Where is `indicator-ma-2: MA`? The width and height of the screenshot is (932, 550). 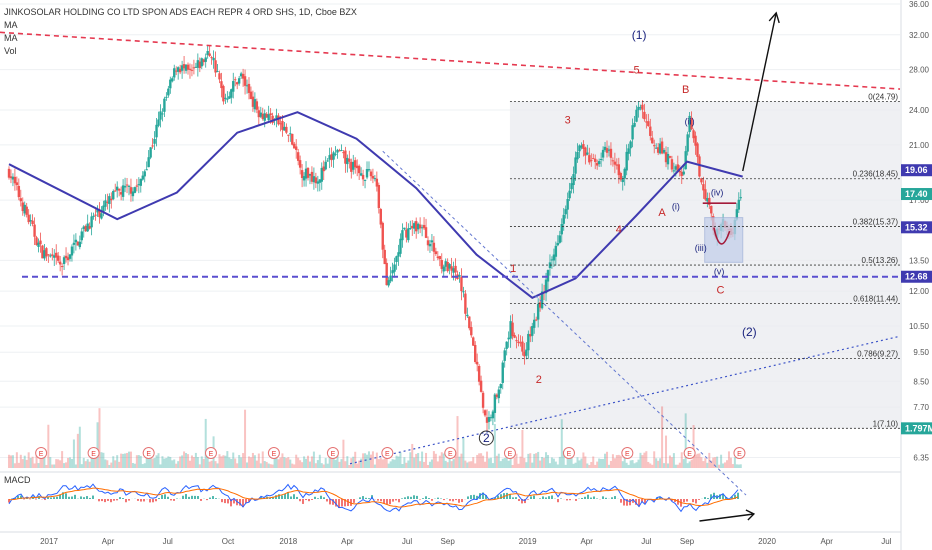 indicator-ma-2: MA is located at coordinates (11, 38).